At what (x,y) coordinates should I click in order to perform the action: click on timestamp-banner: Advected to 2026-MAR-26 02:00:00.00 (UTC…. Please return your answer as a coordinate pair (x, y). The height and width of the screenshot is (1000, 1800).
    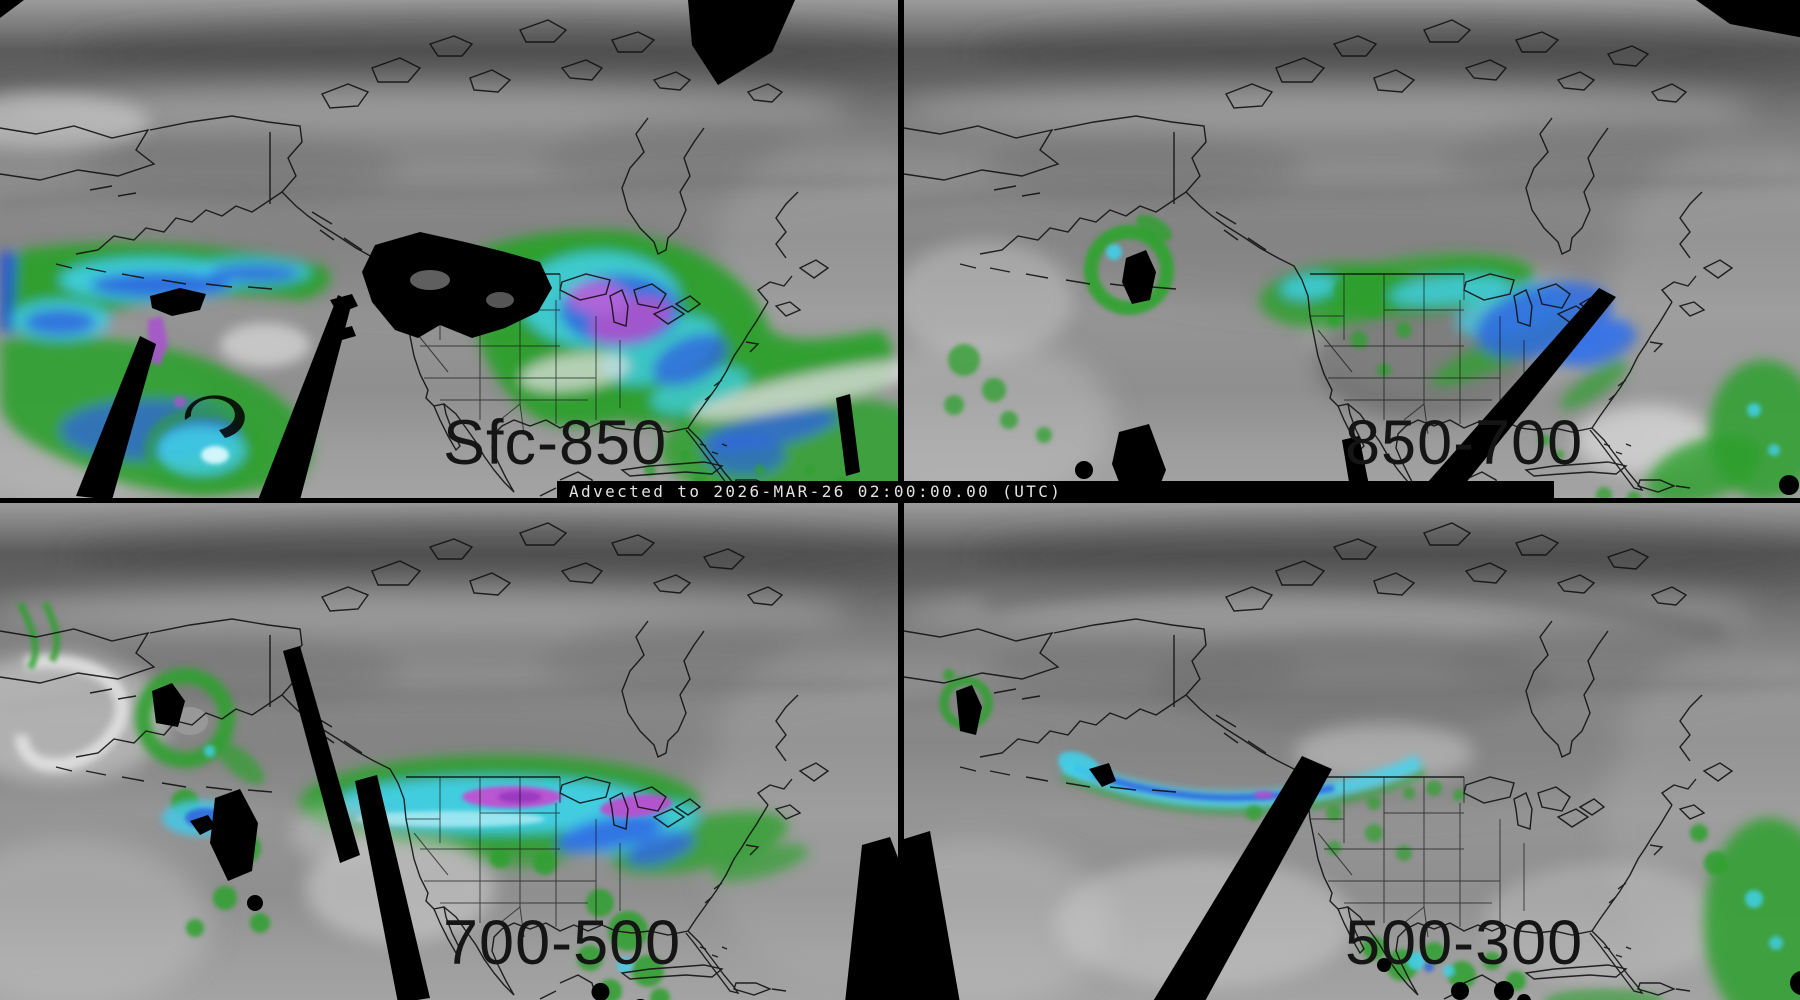
    Looking at the image, I should click on (1055, 491).